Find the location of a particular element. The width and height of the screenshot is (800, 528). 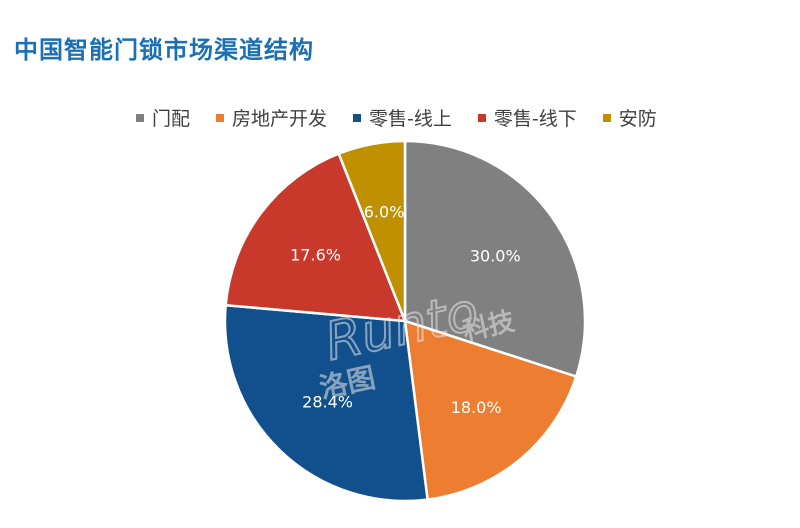

slice-menpei is located at coordinates (495, 259).